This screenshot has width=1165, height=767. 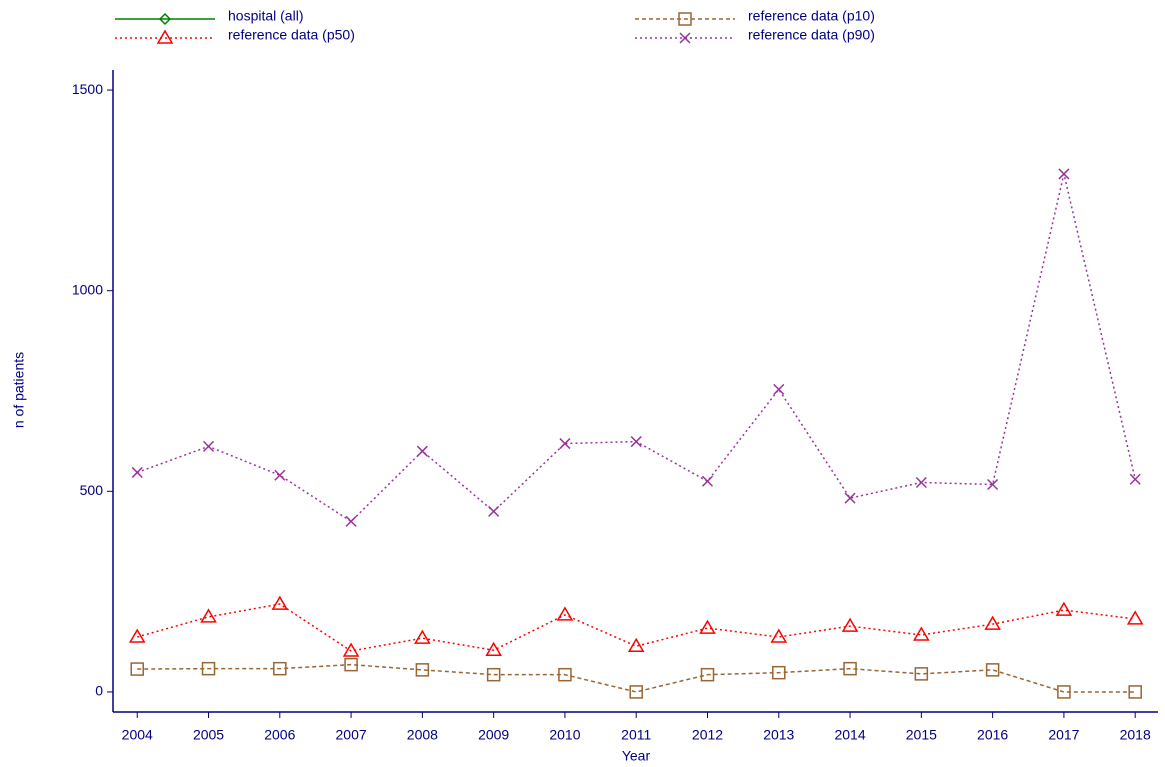 I want to click on x-tick-label: 2018, so click(x=1135, y=735).